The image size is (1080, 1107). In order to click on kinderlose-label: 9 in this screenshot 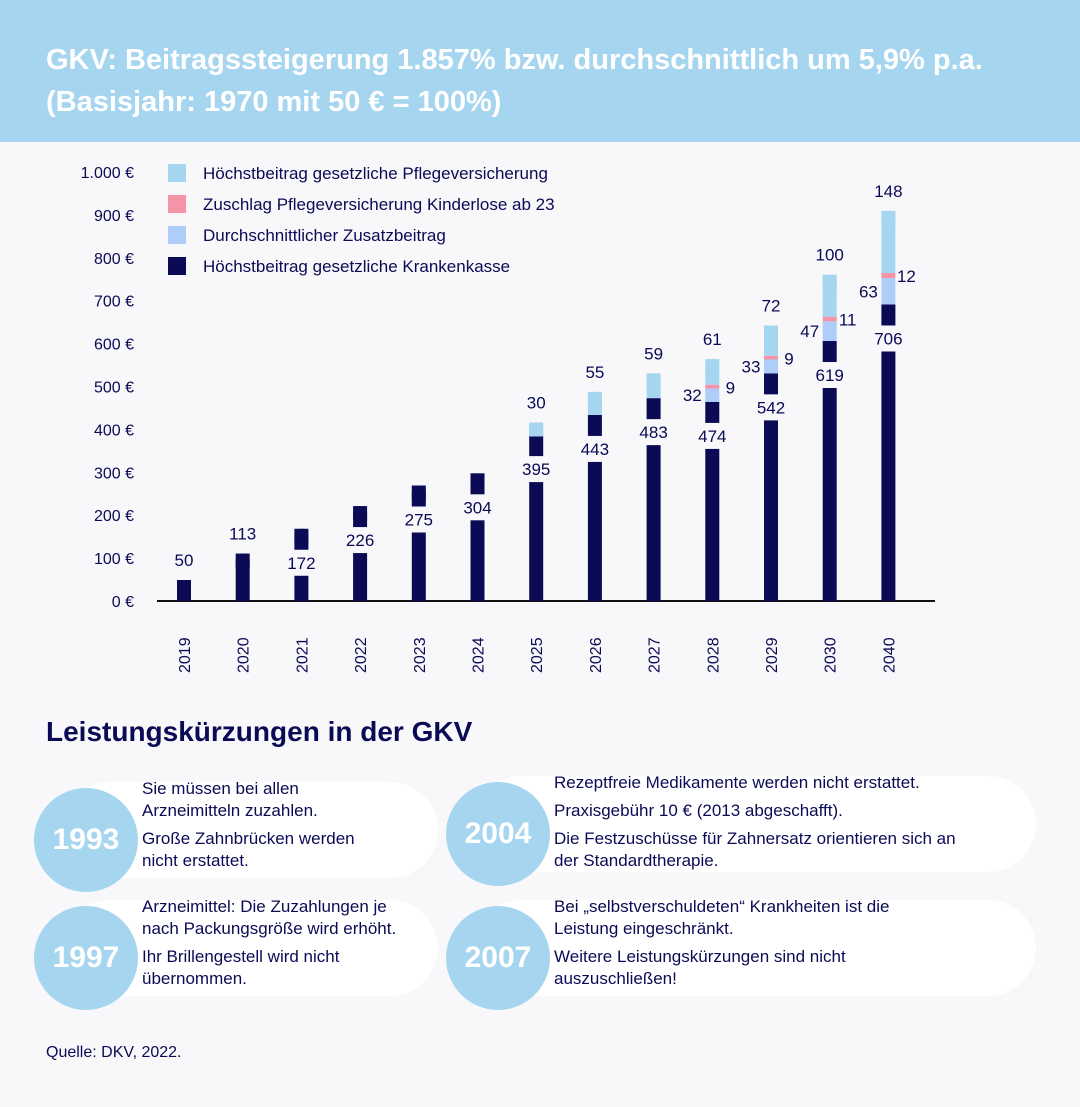, I will do `click(788, 359)`.